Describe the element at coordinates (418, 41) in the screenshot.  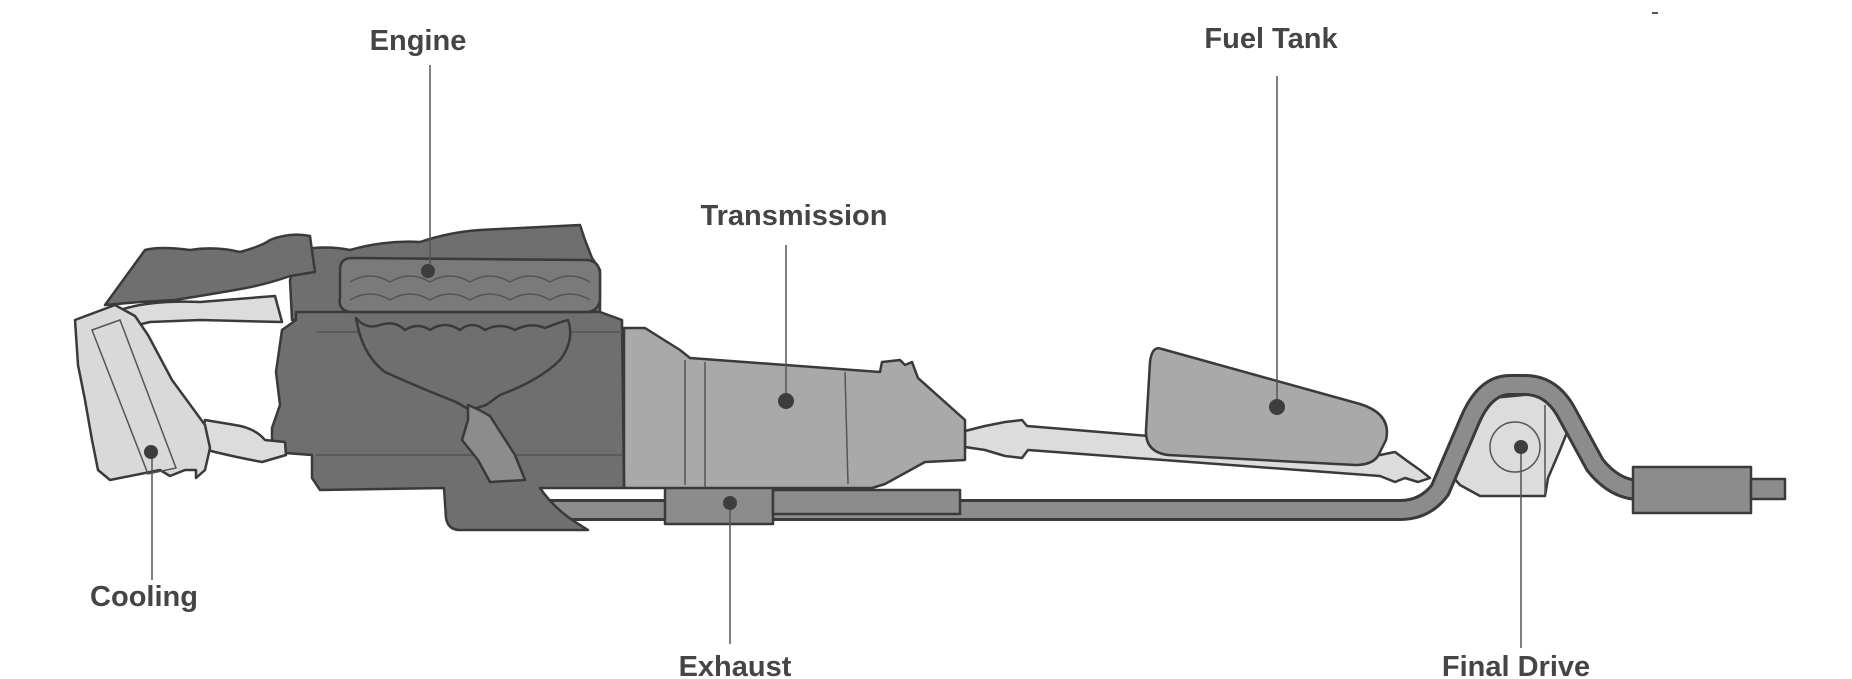
I see `label-engine: Engine` at that location.